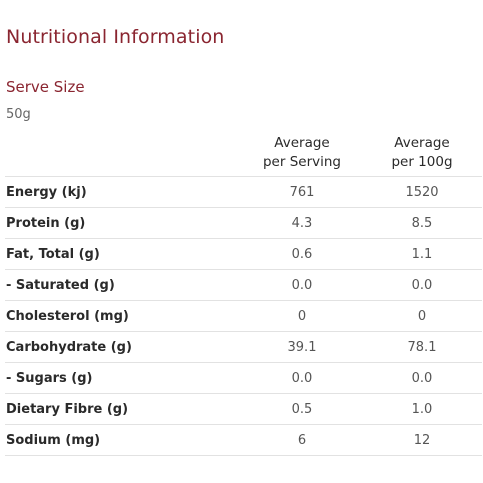 The height and width of the screenshot is (483, 483). I want to click on table-row: - Saturated (g) 0.0 0.0, so click(243, 285).